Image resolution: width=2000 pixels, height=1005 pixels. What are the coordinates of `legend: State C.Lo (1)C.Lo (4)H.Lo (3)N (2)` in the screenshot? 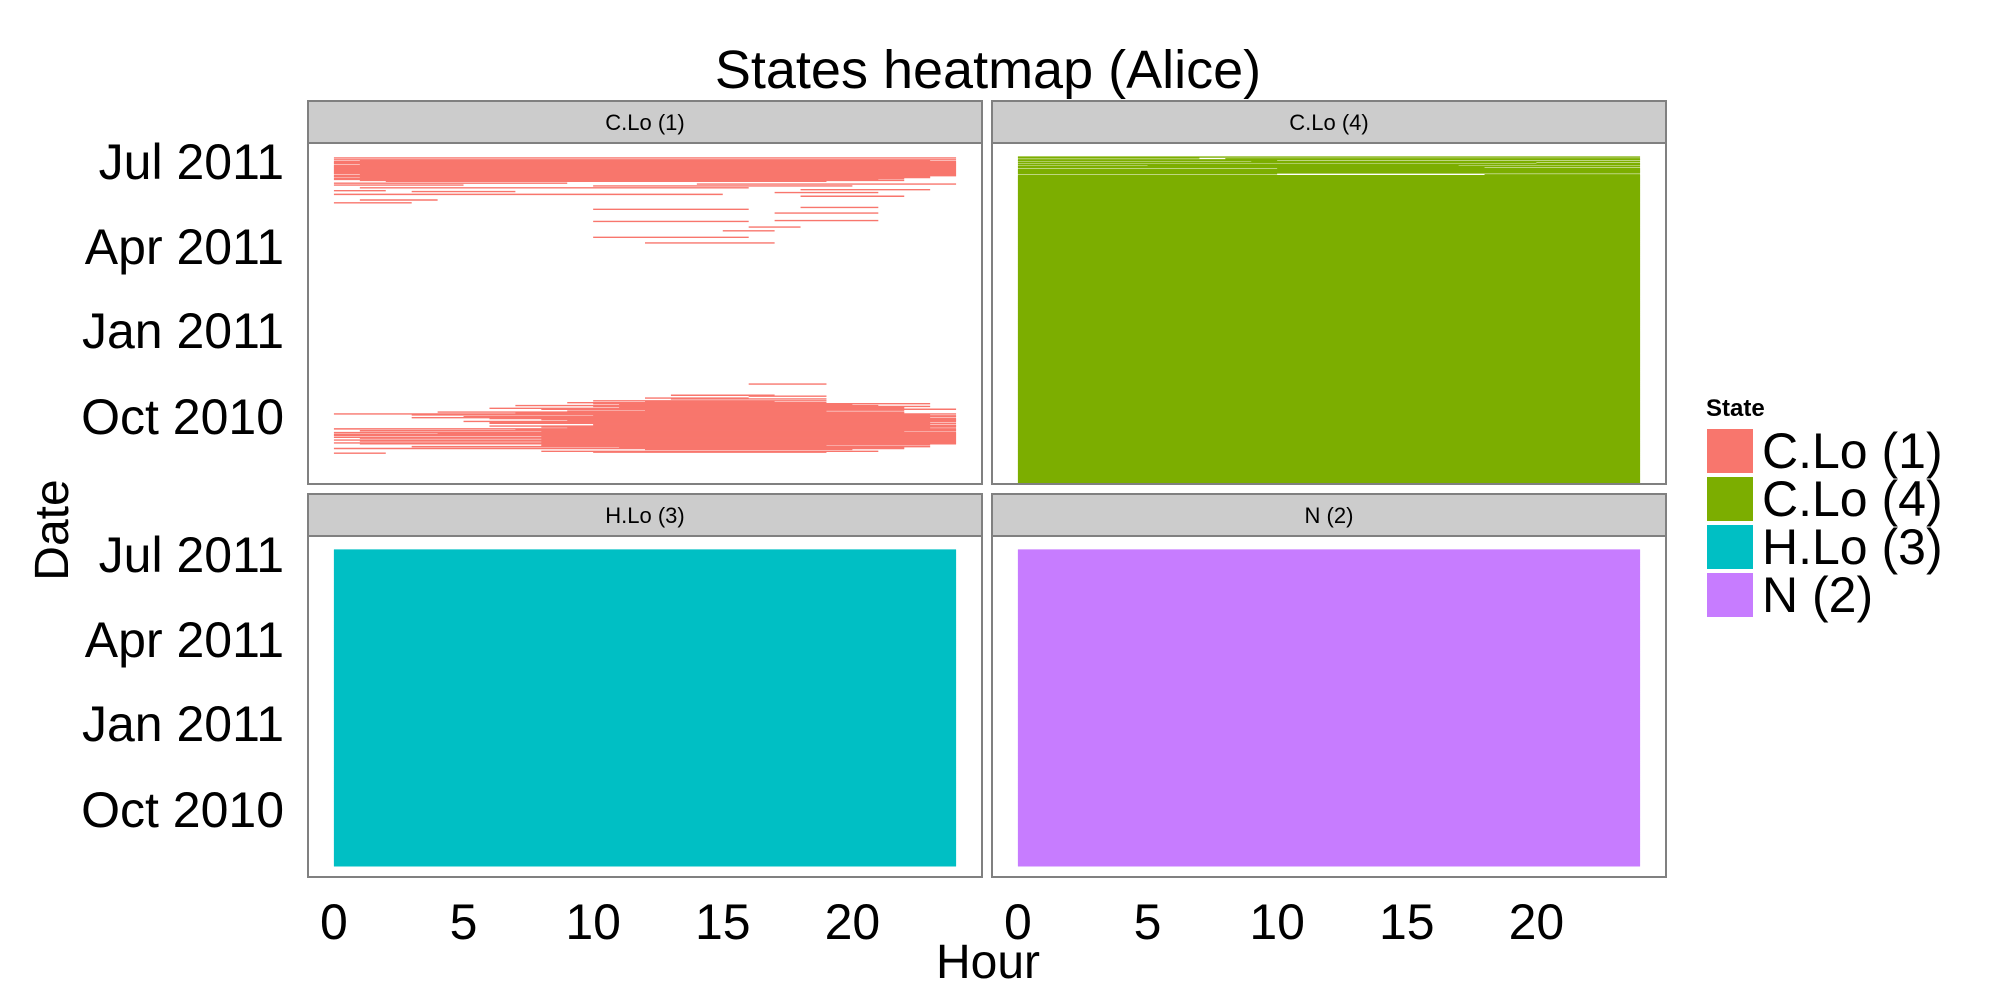 It's located at (1824, 509).